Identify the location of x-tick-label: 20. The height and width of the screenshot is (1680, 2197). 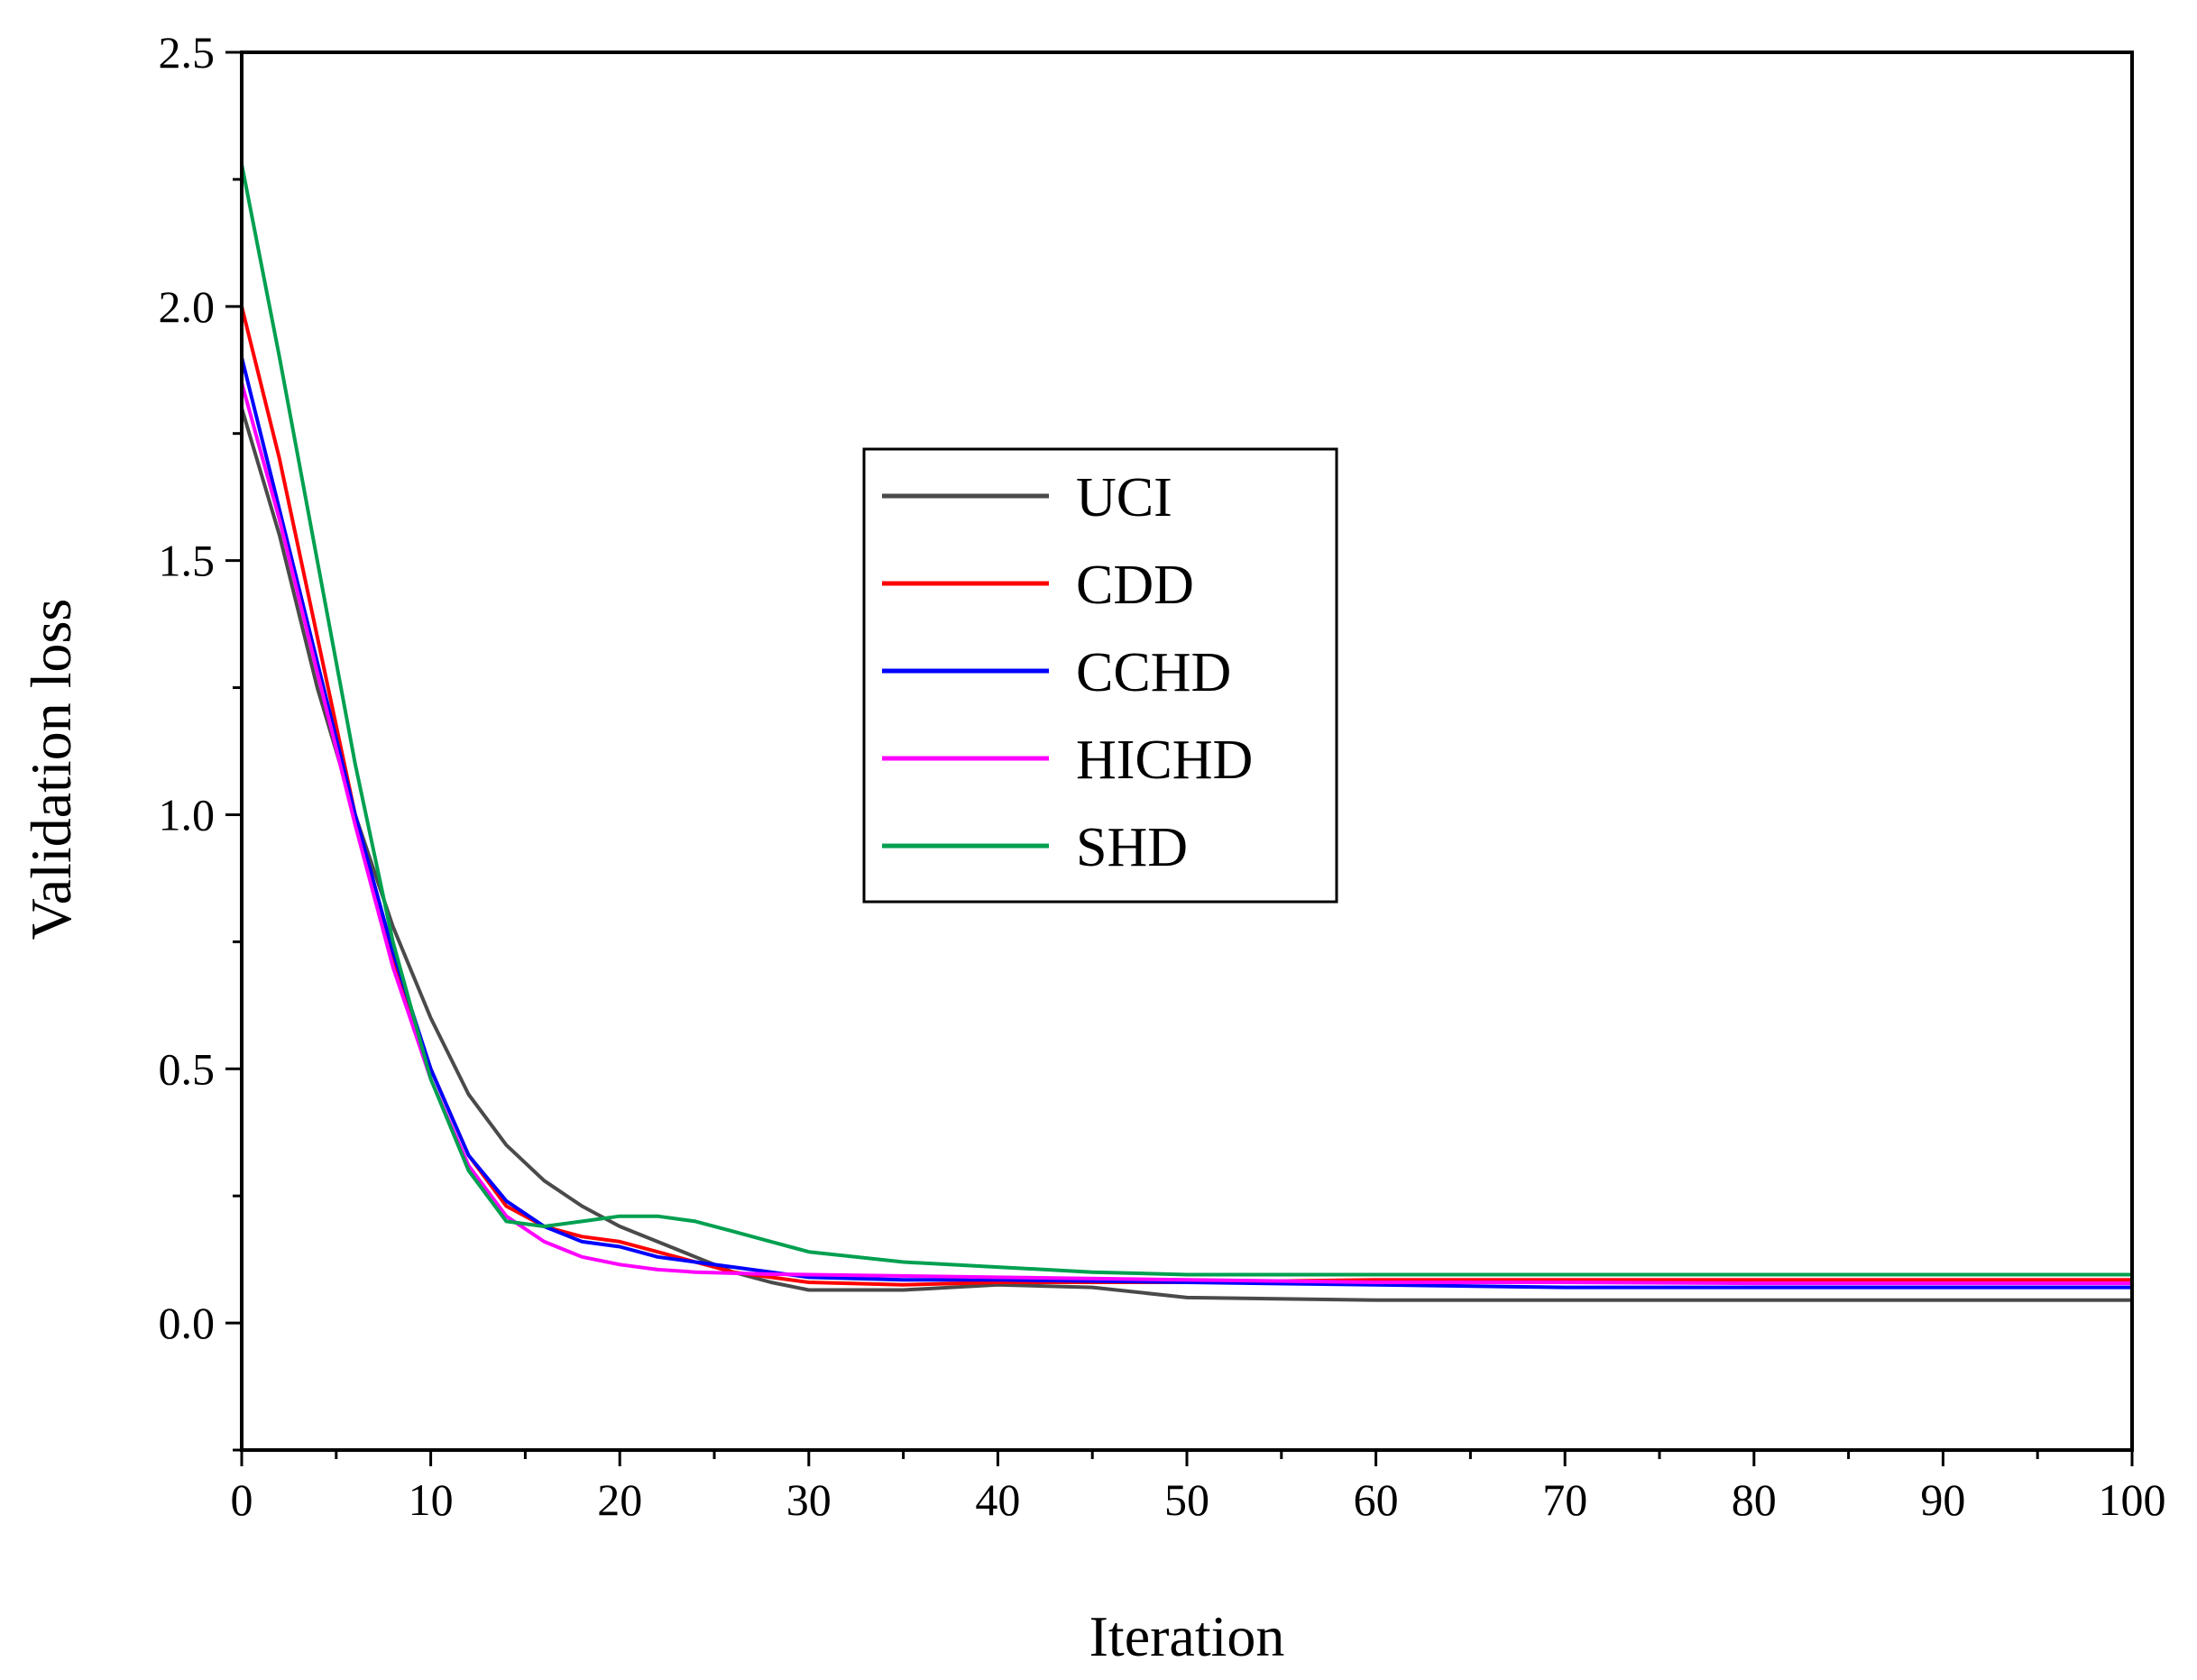
(619, 1499).